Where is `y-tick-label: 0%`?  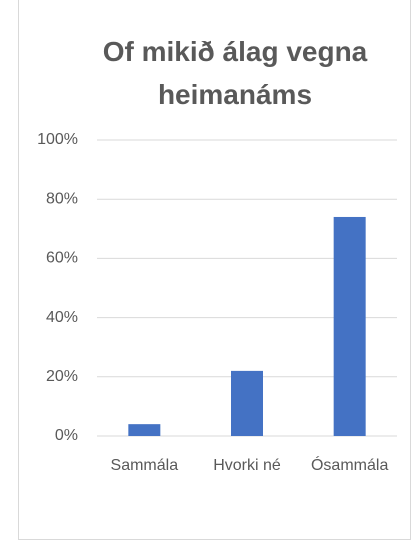
y-tick-label: 0% is located at coordinates (66, 435).